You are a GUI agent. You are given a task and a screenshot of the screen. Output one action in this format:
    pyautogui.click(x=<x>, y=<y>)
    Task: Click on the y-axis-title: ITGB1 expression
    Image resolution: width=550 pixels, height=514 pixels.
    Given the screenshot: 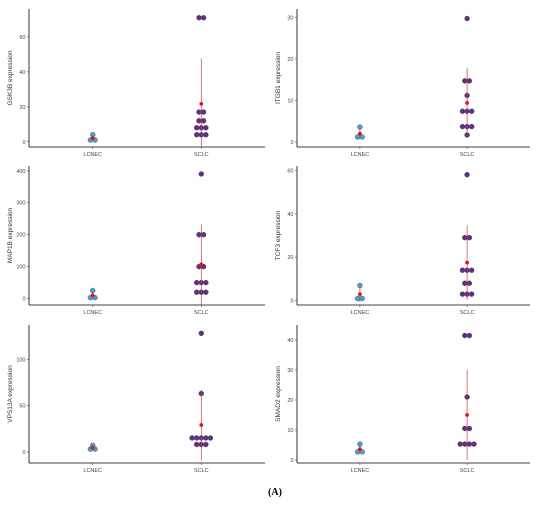 What is the action you would take?
    pyautogui.click(x=278, y=78)
    